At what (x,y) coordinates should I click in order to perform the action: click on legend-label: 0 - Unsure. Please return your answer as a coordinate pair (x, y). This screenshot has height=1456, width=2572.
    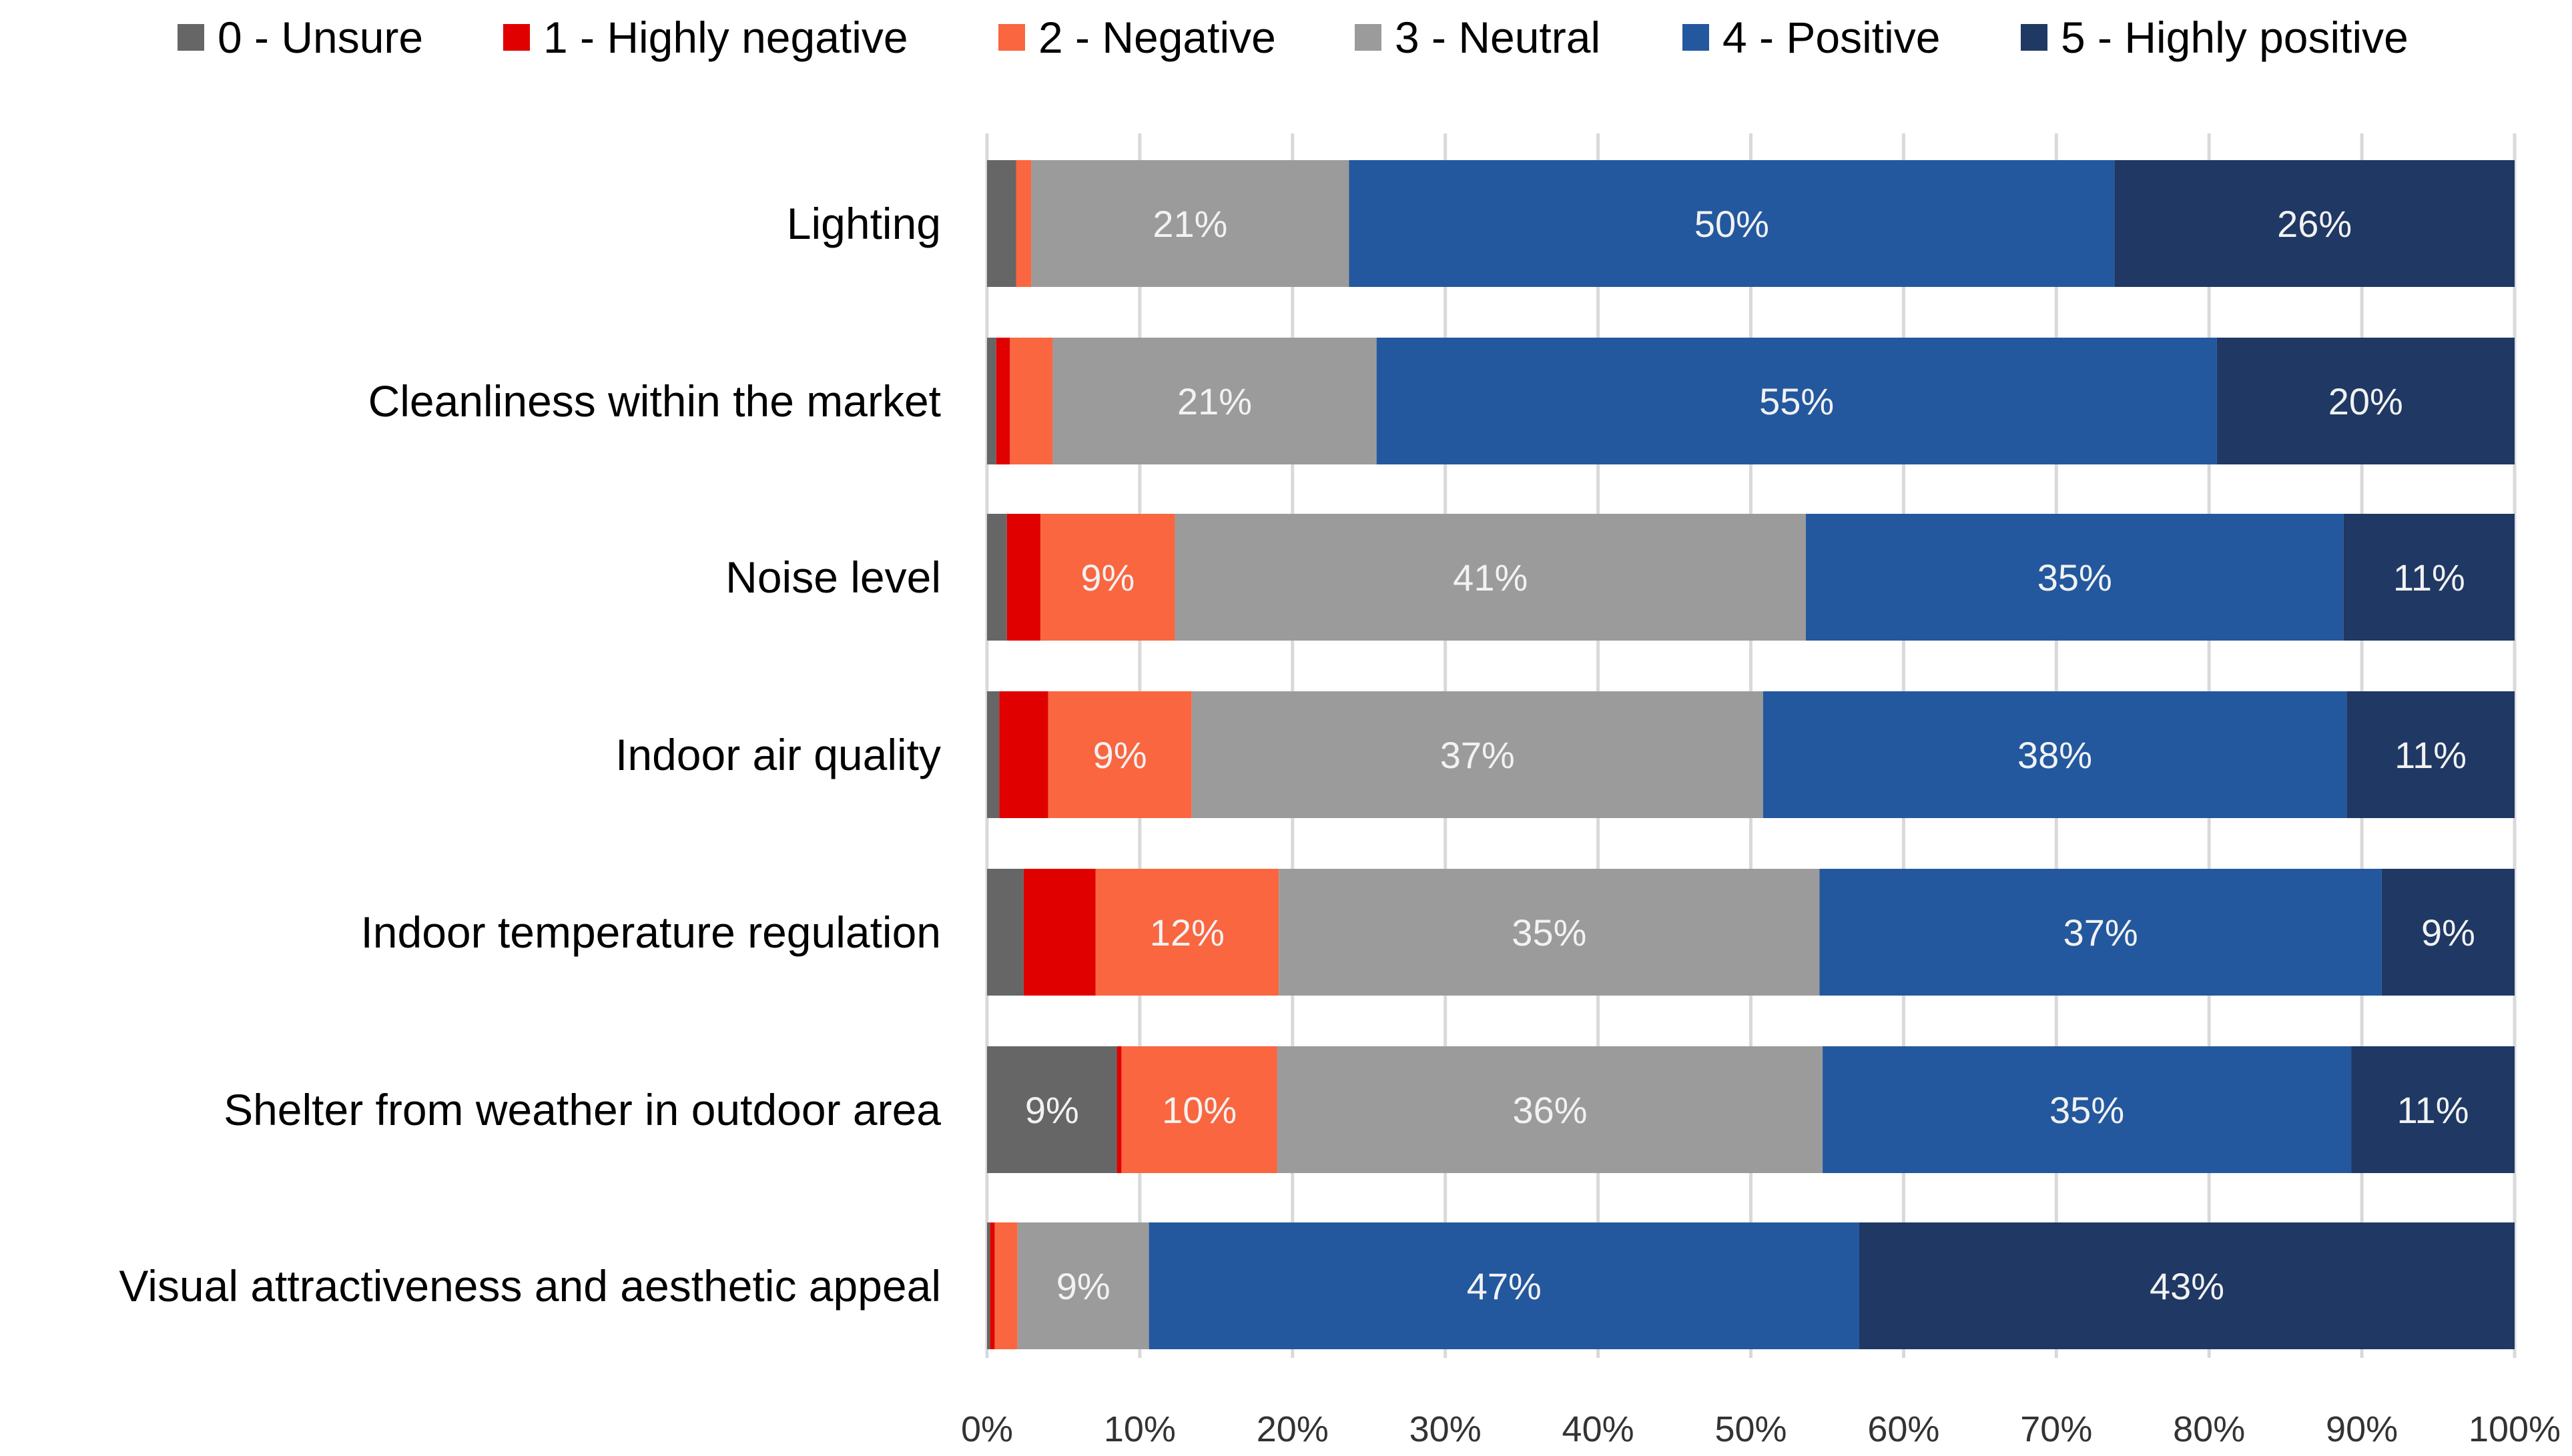
    Looking at the image, I should click on (321, 37).